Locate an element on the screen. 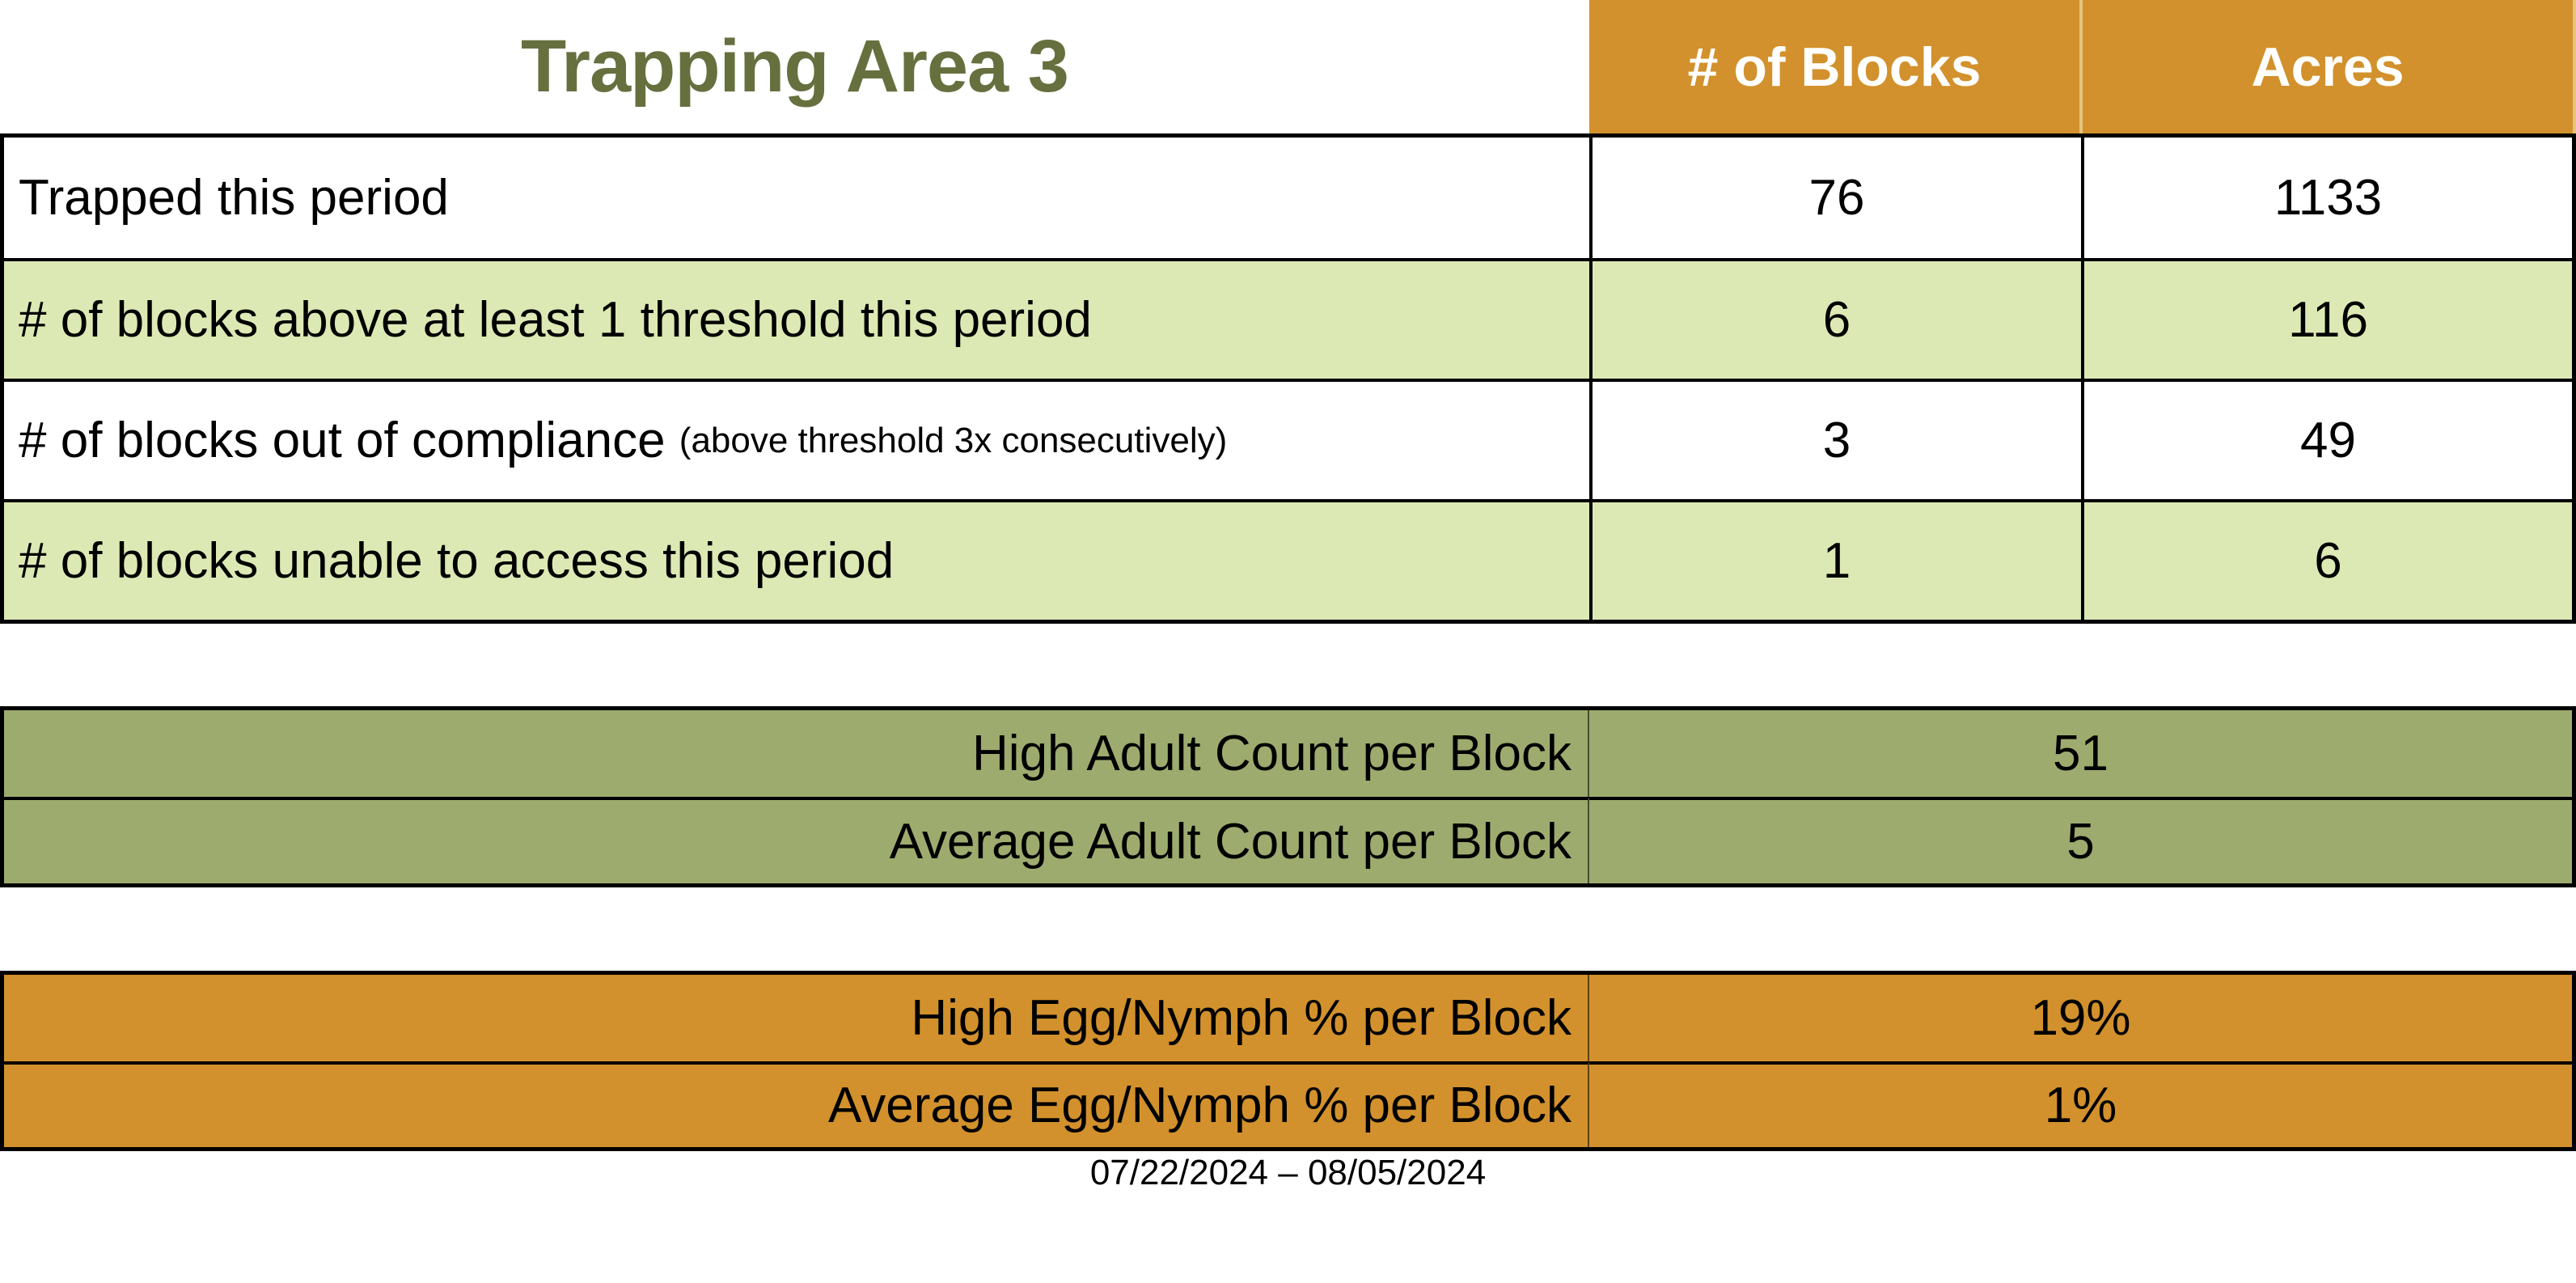 Image resolution: width=2576 pixels, height=1283 pixels. column-header-blocks-label: # of Blocks is located at coordinates (1835, 67).